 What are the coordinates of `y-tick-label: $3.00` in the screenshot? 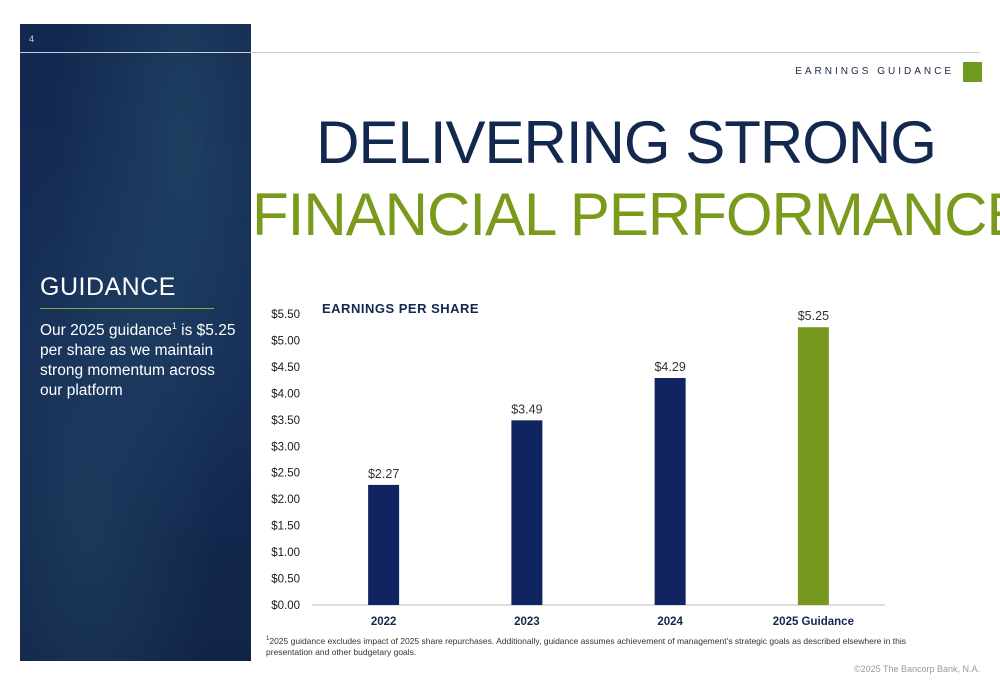 It's located at (285, 447).